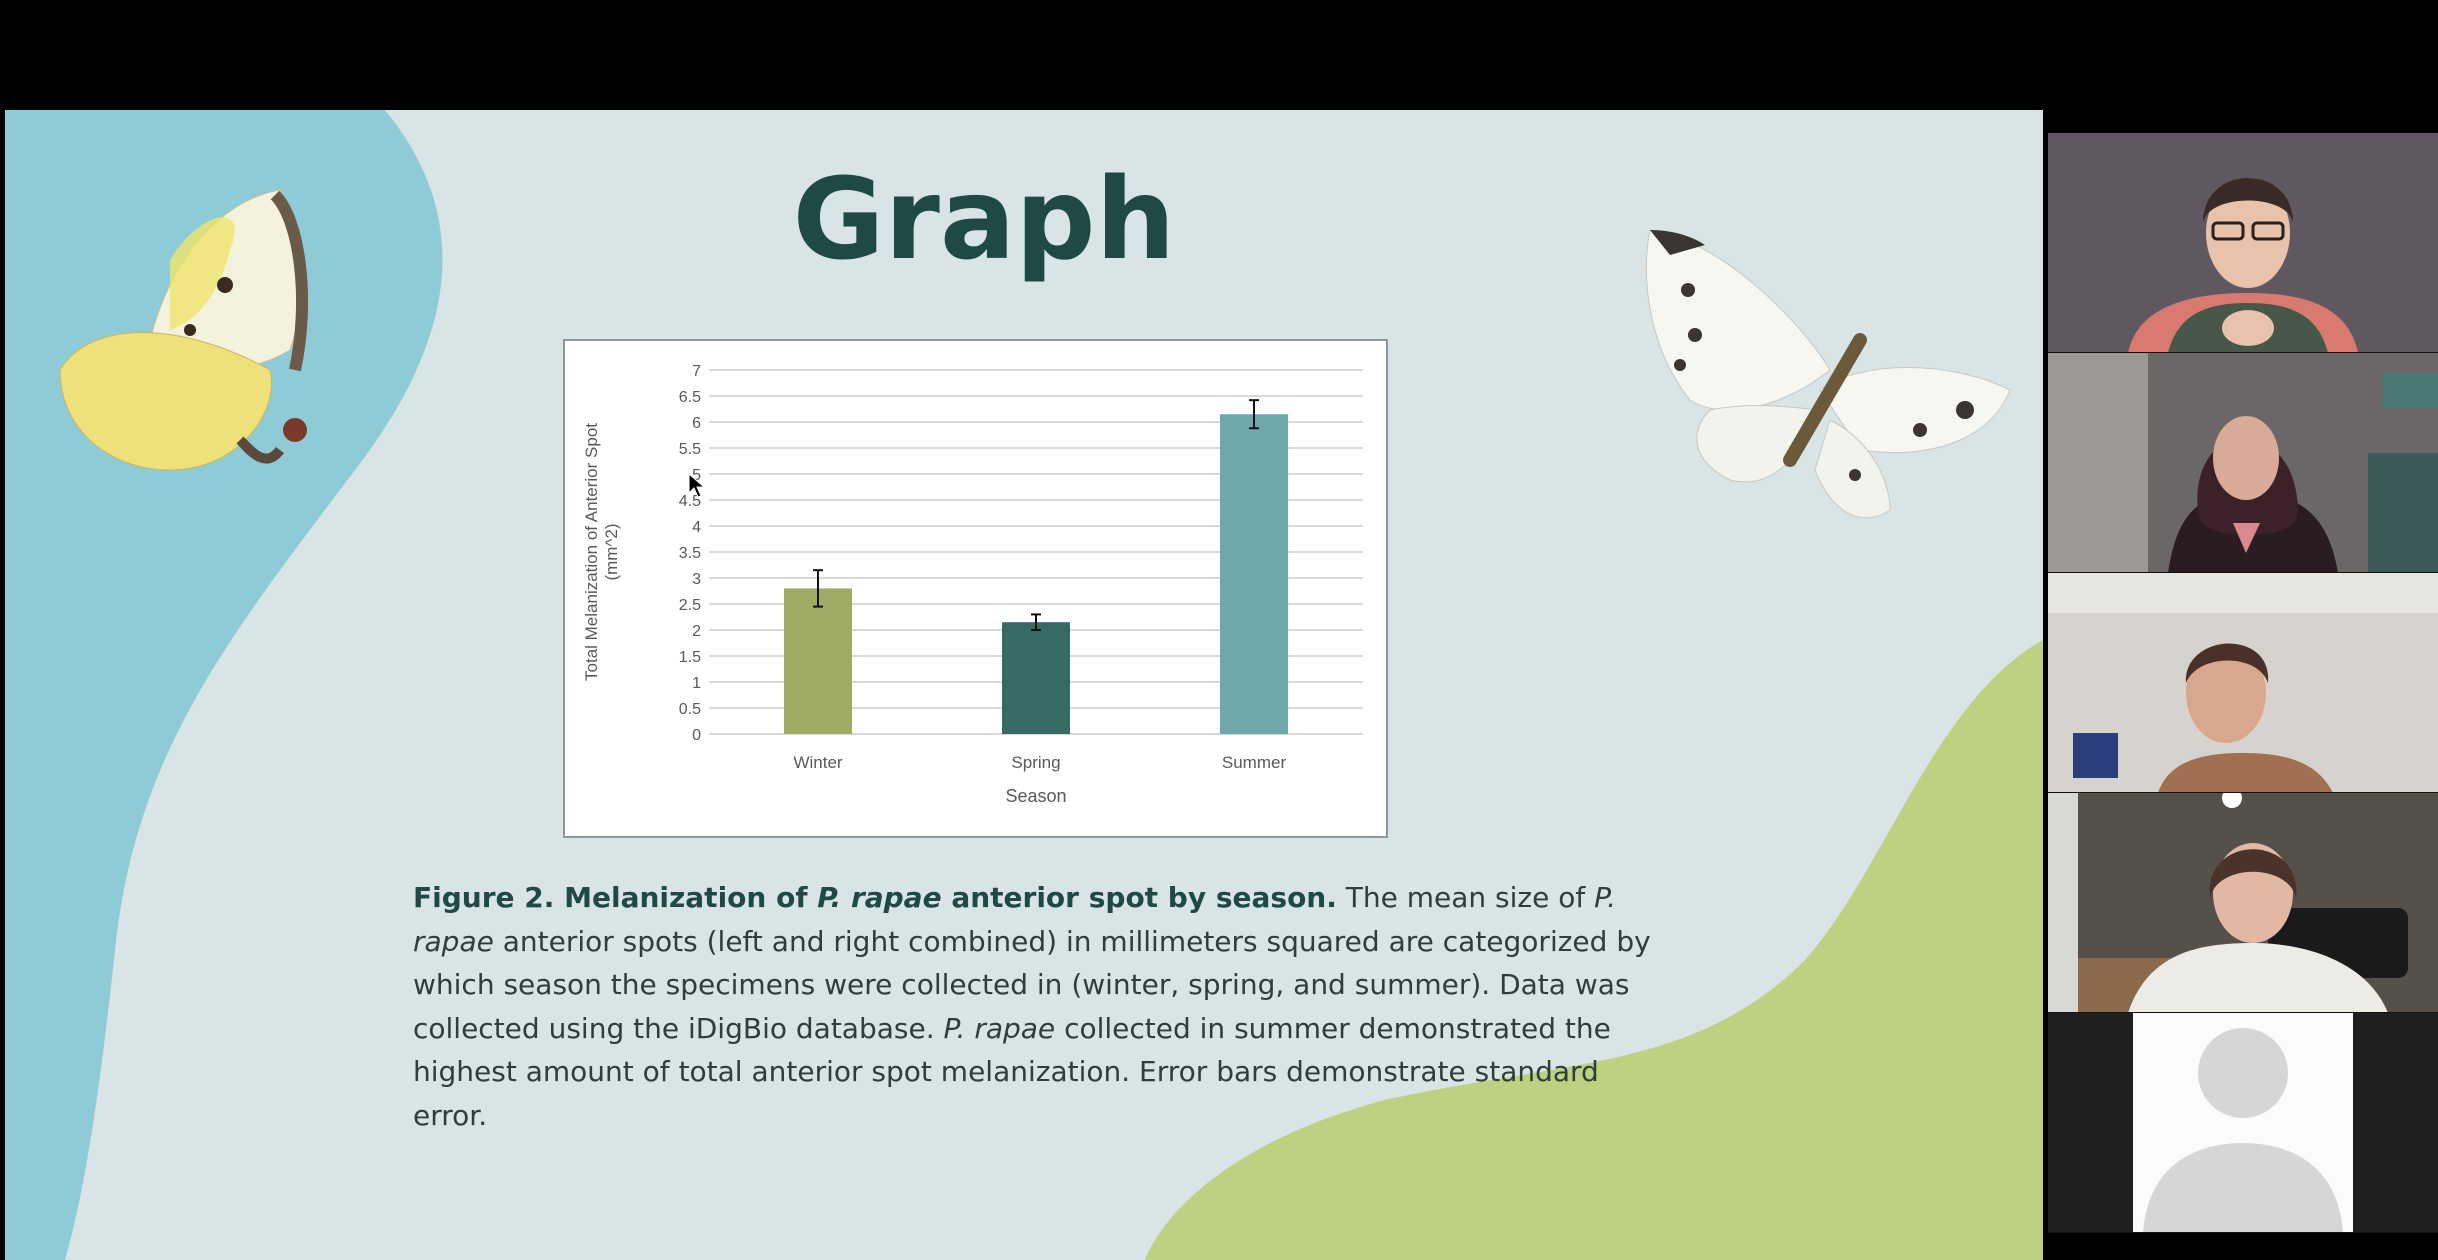 The image size is (2438, 1260). What do you see at coordinates (696, 683) in the screenshot?
I see `y-tick-label: 1` at bounding box center [696, 683].